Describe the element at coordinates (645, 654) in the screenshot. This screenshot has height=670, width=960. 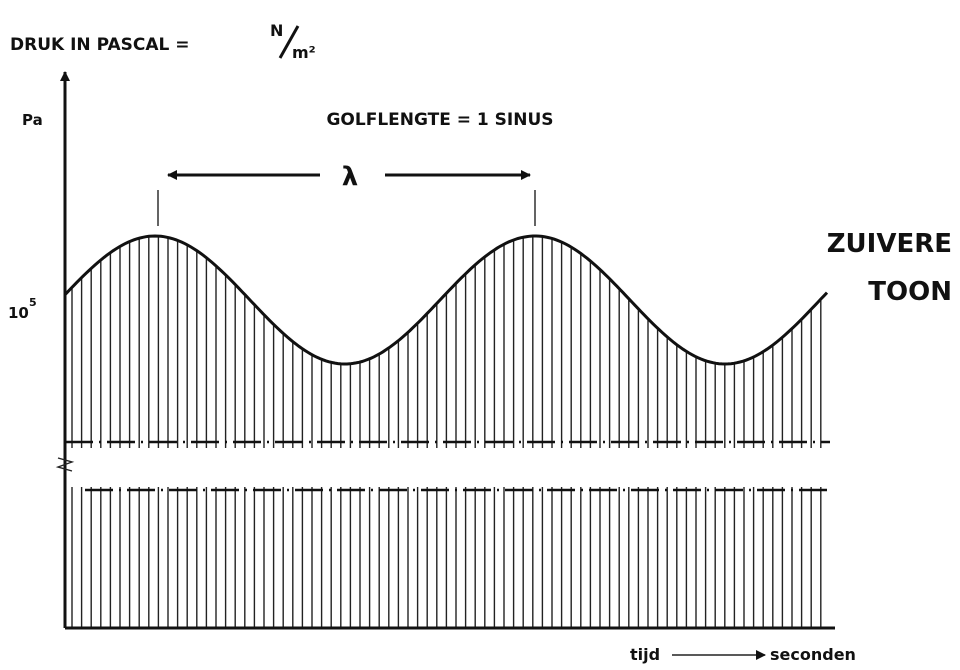
I see `x-axis-label-start: tijd` at that location.